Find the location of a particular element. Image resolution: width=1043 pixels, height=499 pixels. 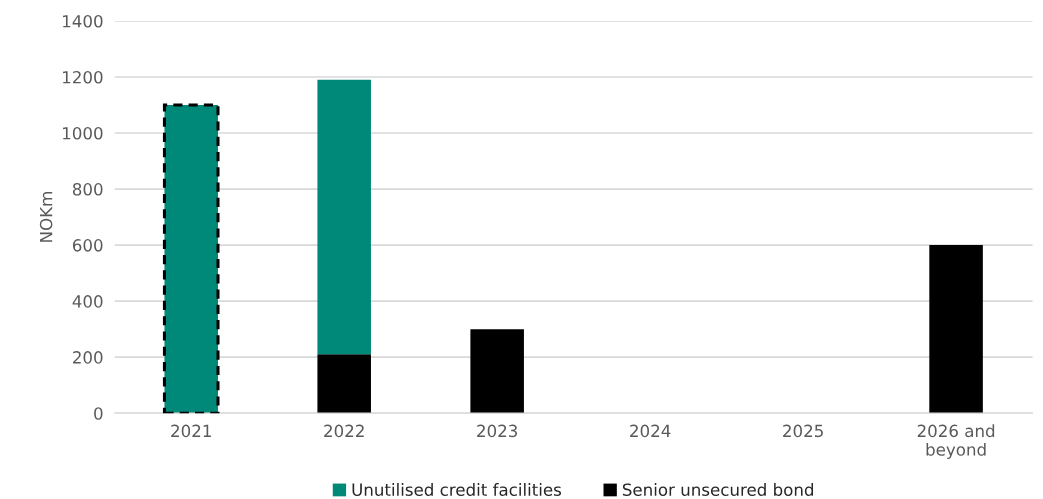

y-axis-title: NOKm is located at coordinates (46, 217).